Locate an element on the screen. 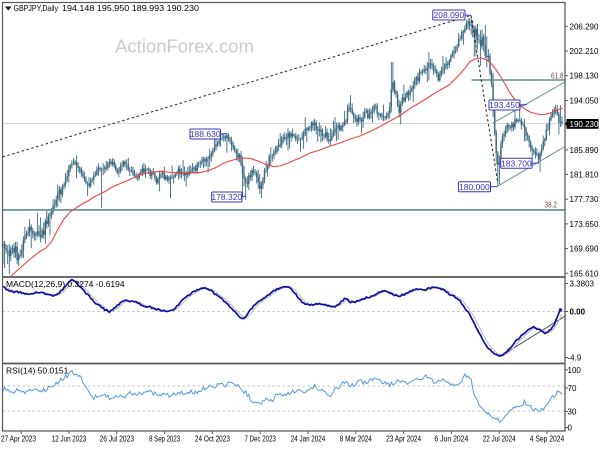 This screenshot has width=600, height=450. svg-text: 8 Sep 2023 is located at coordinates (164, 439).